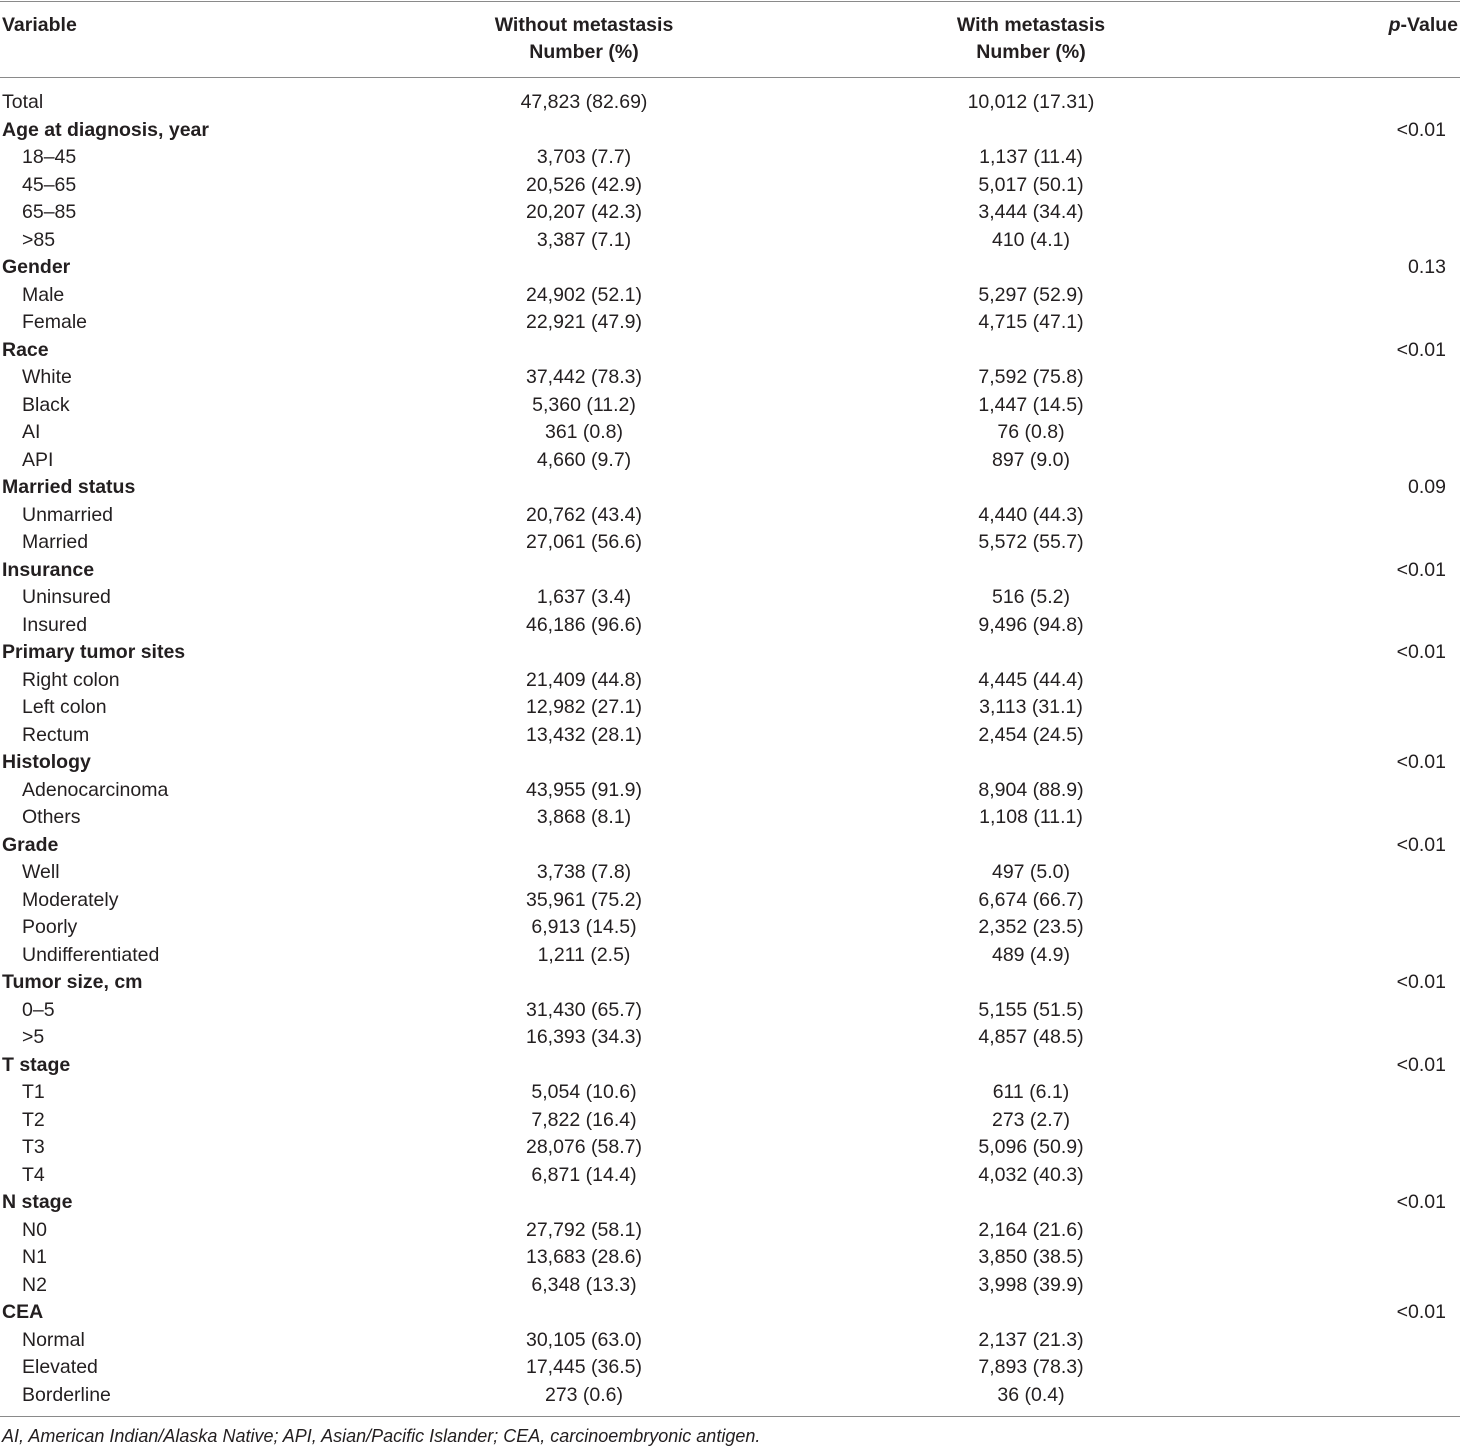 This screenshot has width=1460, height=1448. What do you see at coordinates (1031, 542) in the screenshot?
I see `with-metastasis-value: 5,572 (55.7)` at bounding box center [1031, 542].